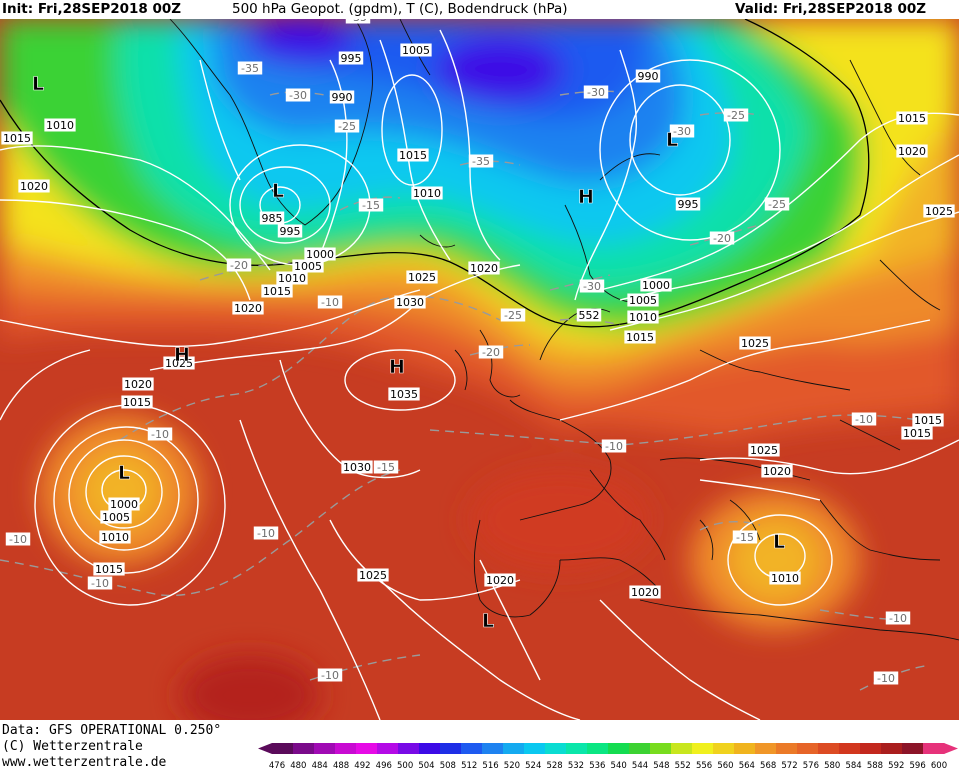 Image resolution: width=959 pixels, height=774 pixels. I want to click on legend-tick-label: 516, so click(490, 765).